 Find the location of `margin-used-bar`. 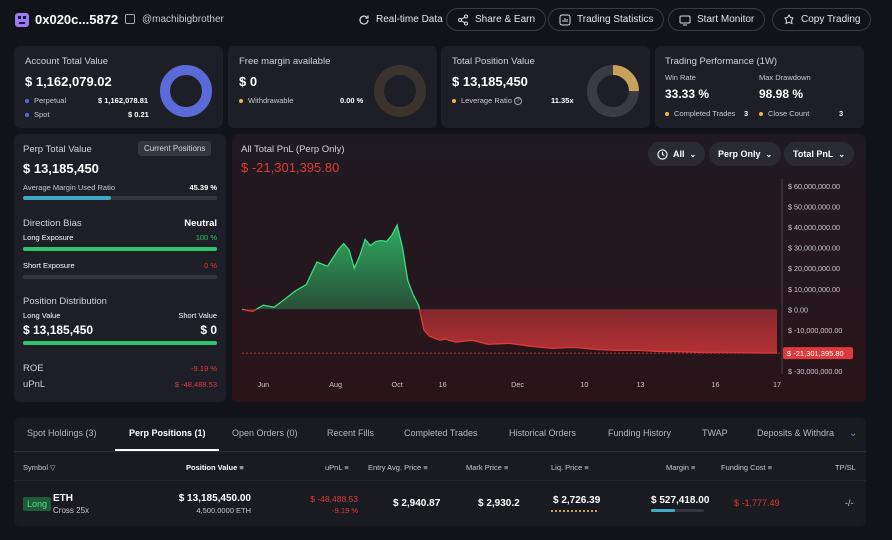

margin-used-bar is located at coordinates (120, 198).